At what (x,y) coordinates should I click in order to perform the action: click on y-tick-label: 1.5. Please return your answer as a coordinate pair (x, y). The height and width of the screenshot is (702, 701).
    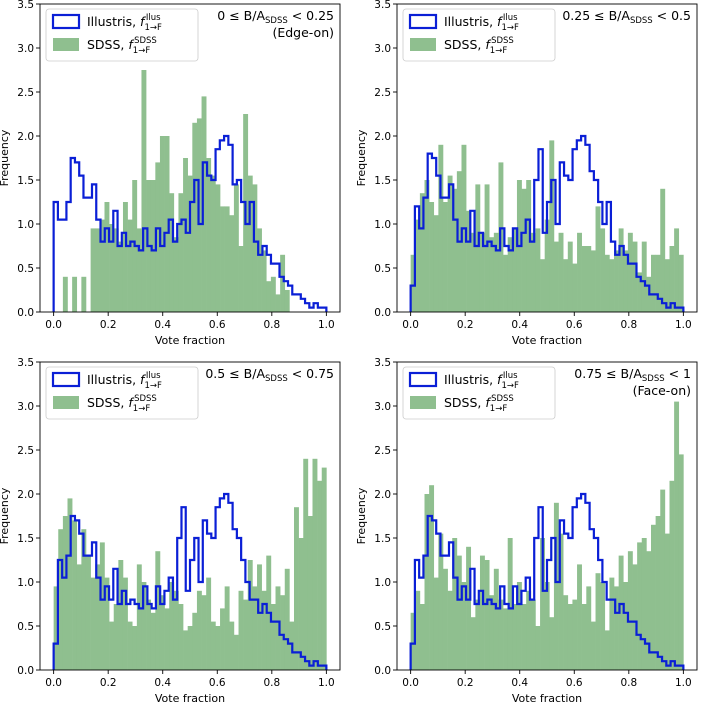
    Looking at the image, I should click on (382, 539).